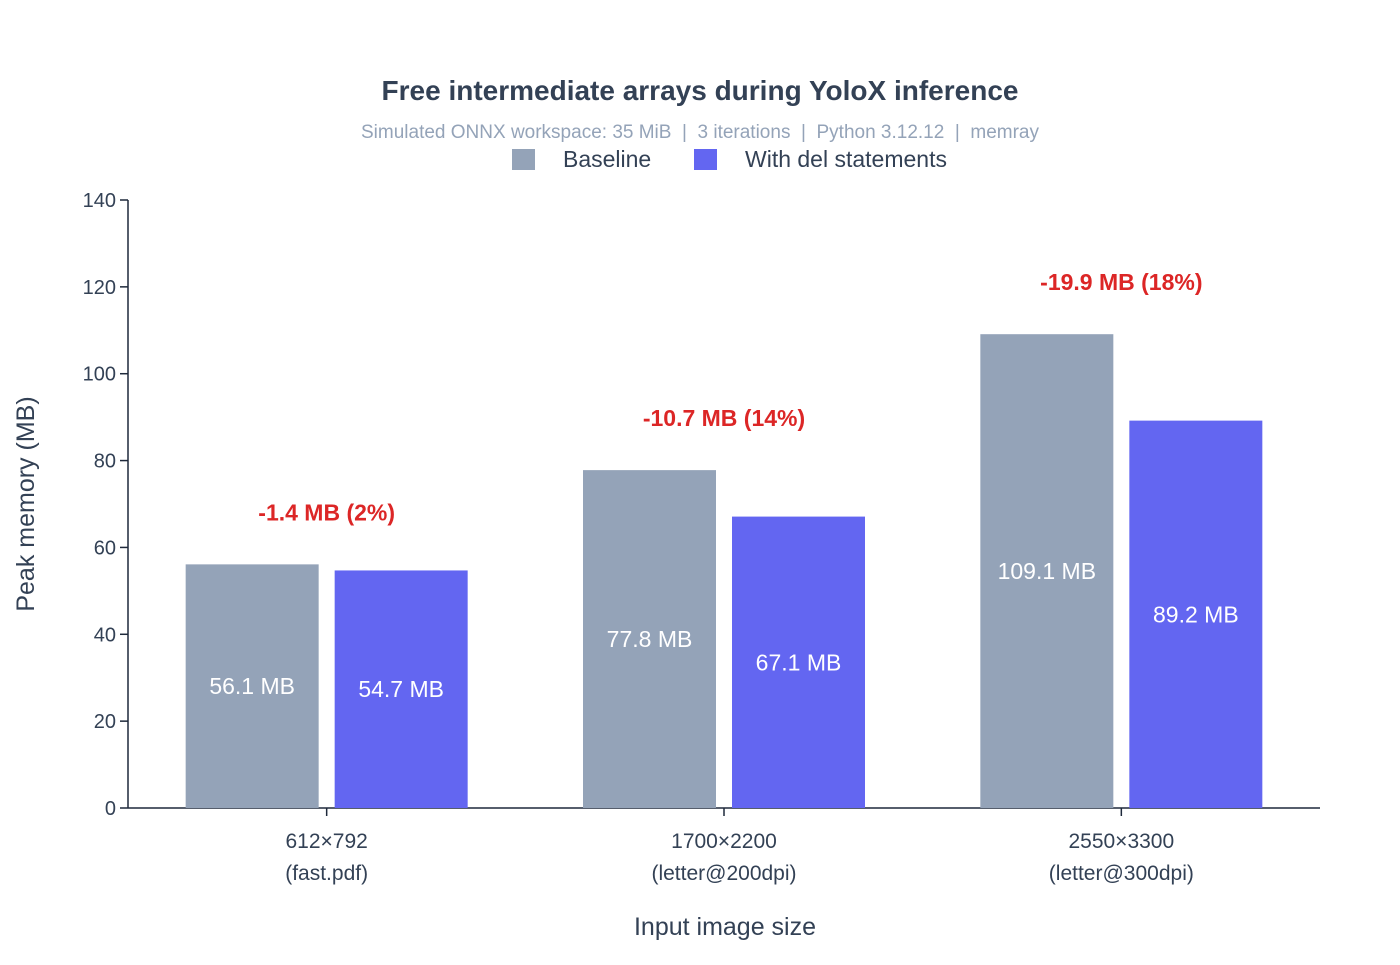 This screenshot has height=965, width=1400. I want to click on bar-value-label: 54.7 MB, so click(401, 689).